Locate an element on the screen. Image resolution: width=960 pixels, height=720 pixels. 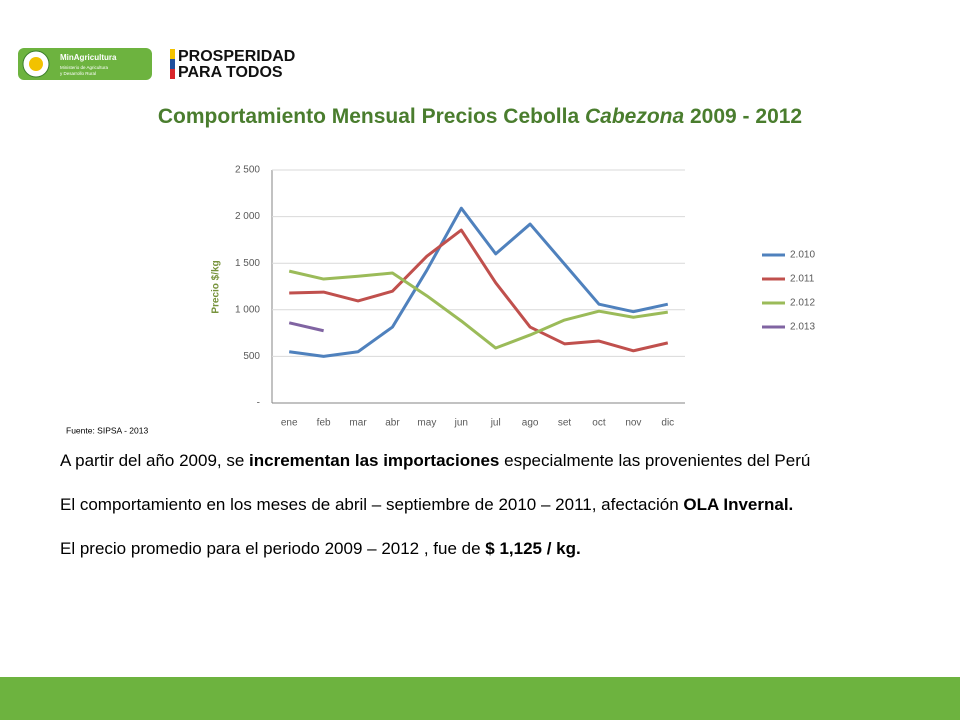
x-tick-label: ago is located at coordinates (530, 423).